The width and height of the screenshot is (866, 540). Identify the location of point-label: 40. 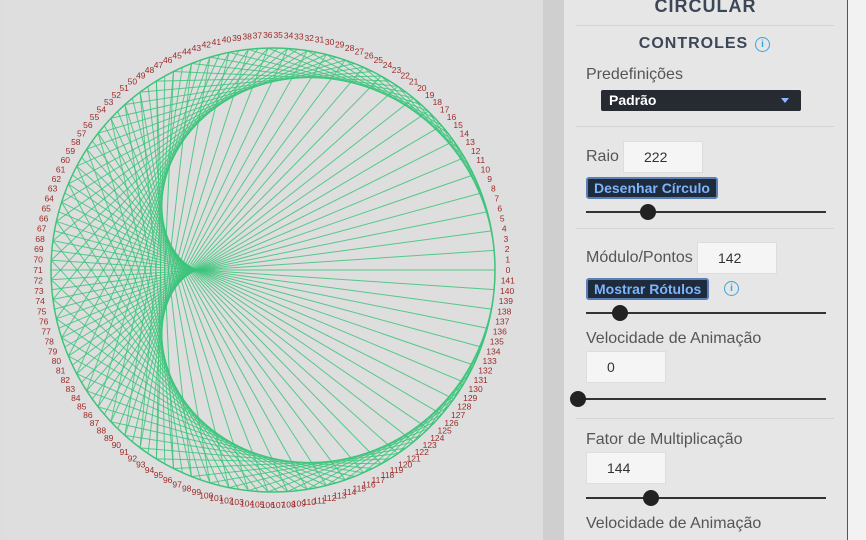
(227, 40).